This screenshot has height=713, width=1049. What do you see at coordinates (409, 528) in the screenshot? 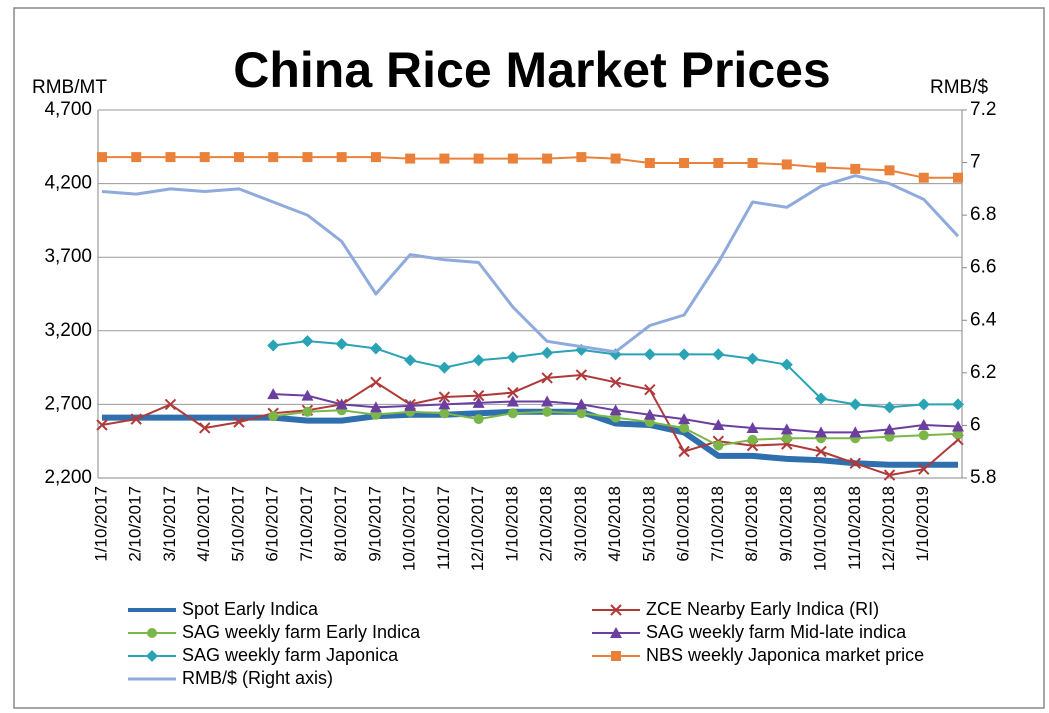
I see `x-tick-label: 10/10/2017` at bounding box center [409, 528].